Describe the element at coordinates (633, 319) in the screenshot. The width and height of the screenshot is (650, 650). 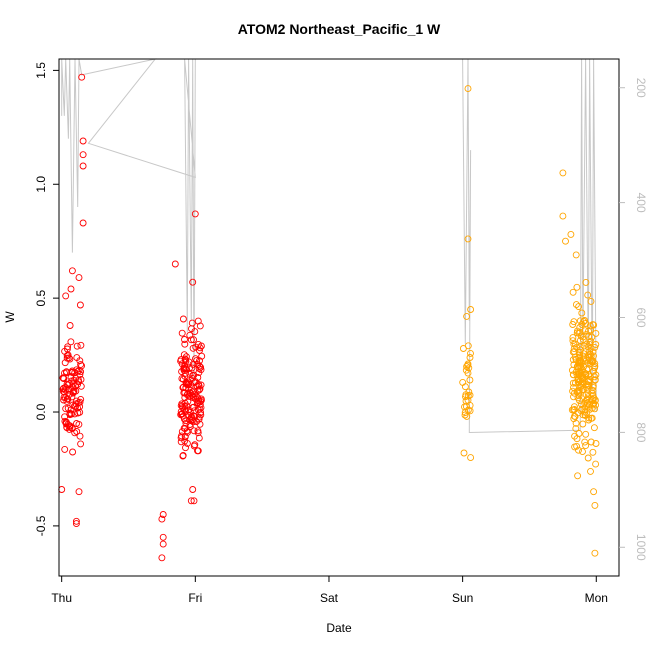
I see `depth-axis: 200 400 600 800 1000` at that location.